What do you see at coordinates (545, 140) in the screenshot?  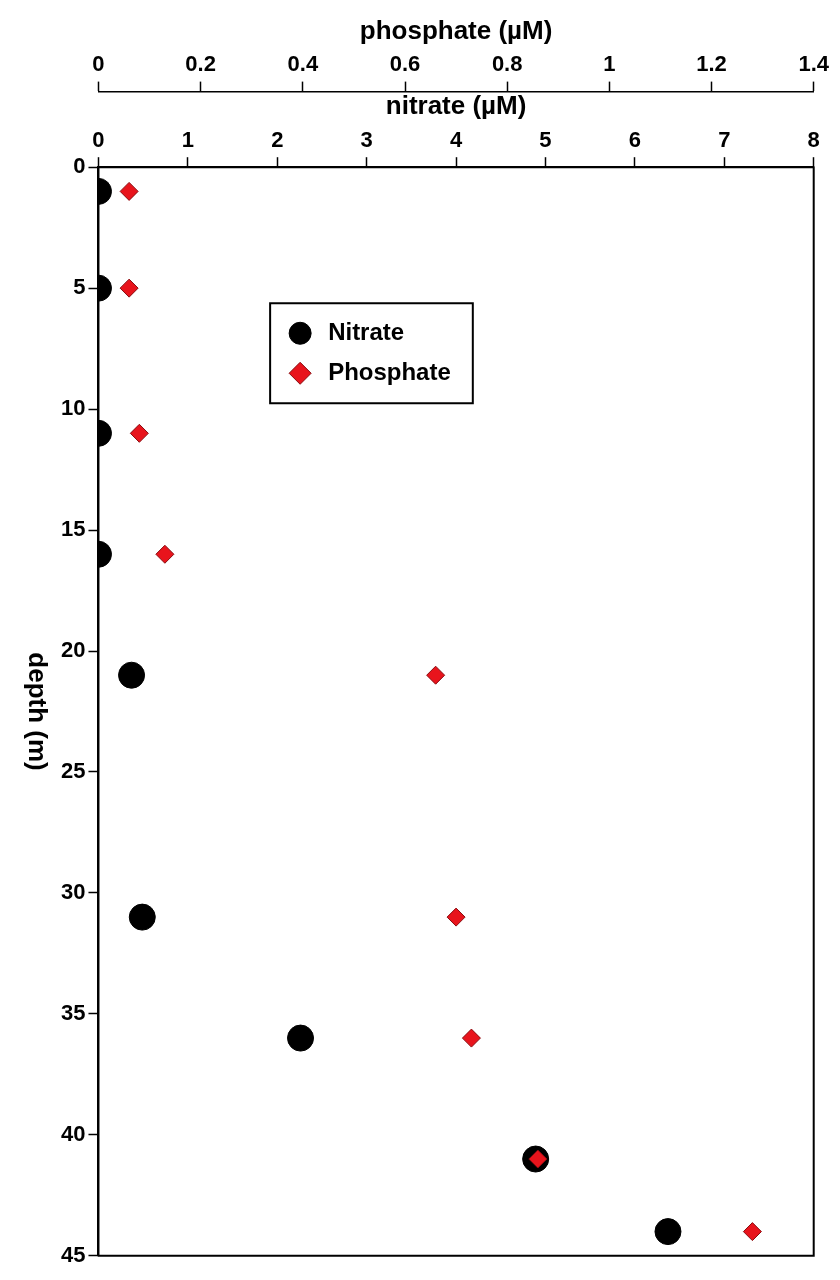 I see `x-tick-label: 5` at bounding box center [545, 140].